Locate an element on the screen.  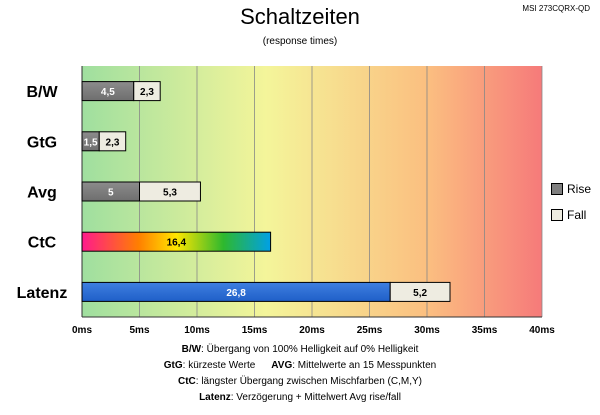
bar-rise-label: 16,4 is located at coordinates (177, 243).